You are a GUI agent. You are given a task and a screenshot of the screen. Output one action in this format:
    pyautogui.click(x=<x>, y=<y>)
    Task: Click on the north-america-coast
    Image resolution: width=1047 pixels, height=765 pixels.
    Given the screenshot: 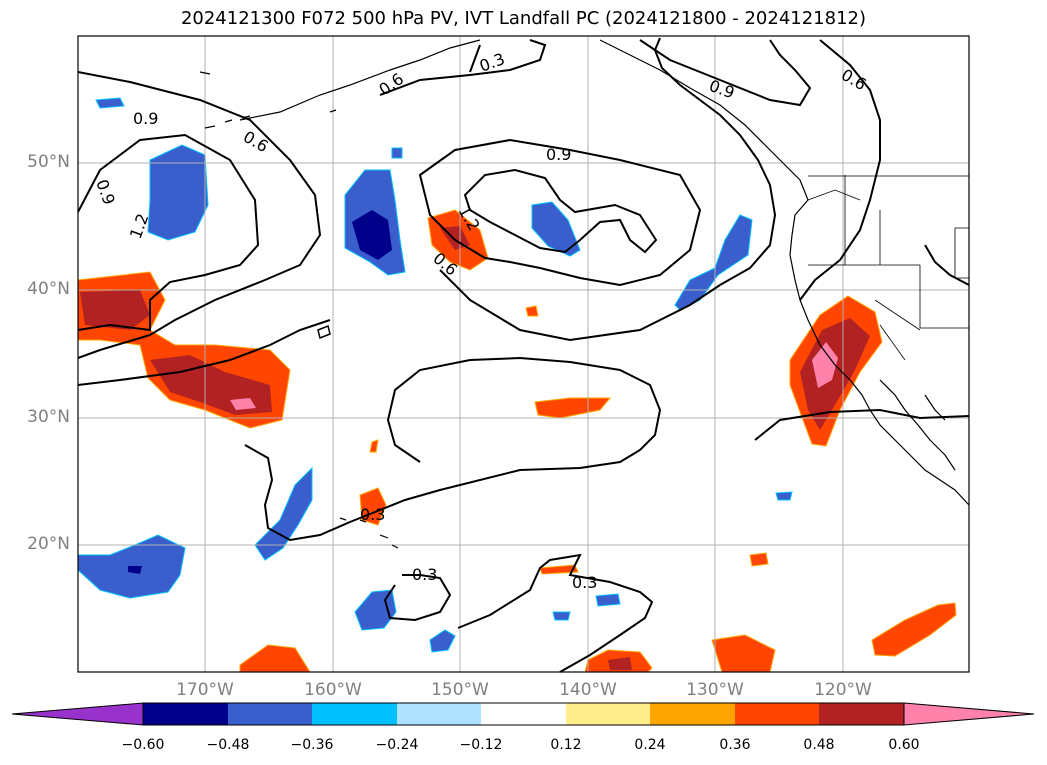 What is the action you would take?
    pyautogui.click(x=879, y=342)
    